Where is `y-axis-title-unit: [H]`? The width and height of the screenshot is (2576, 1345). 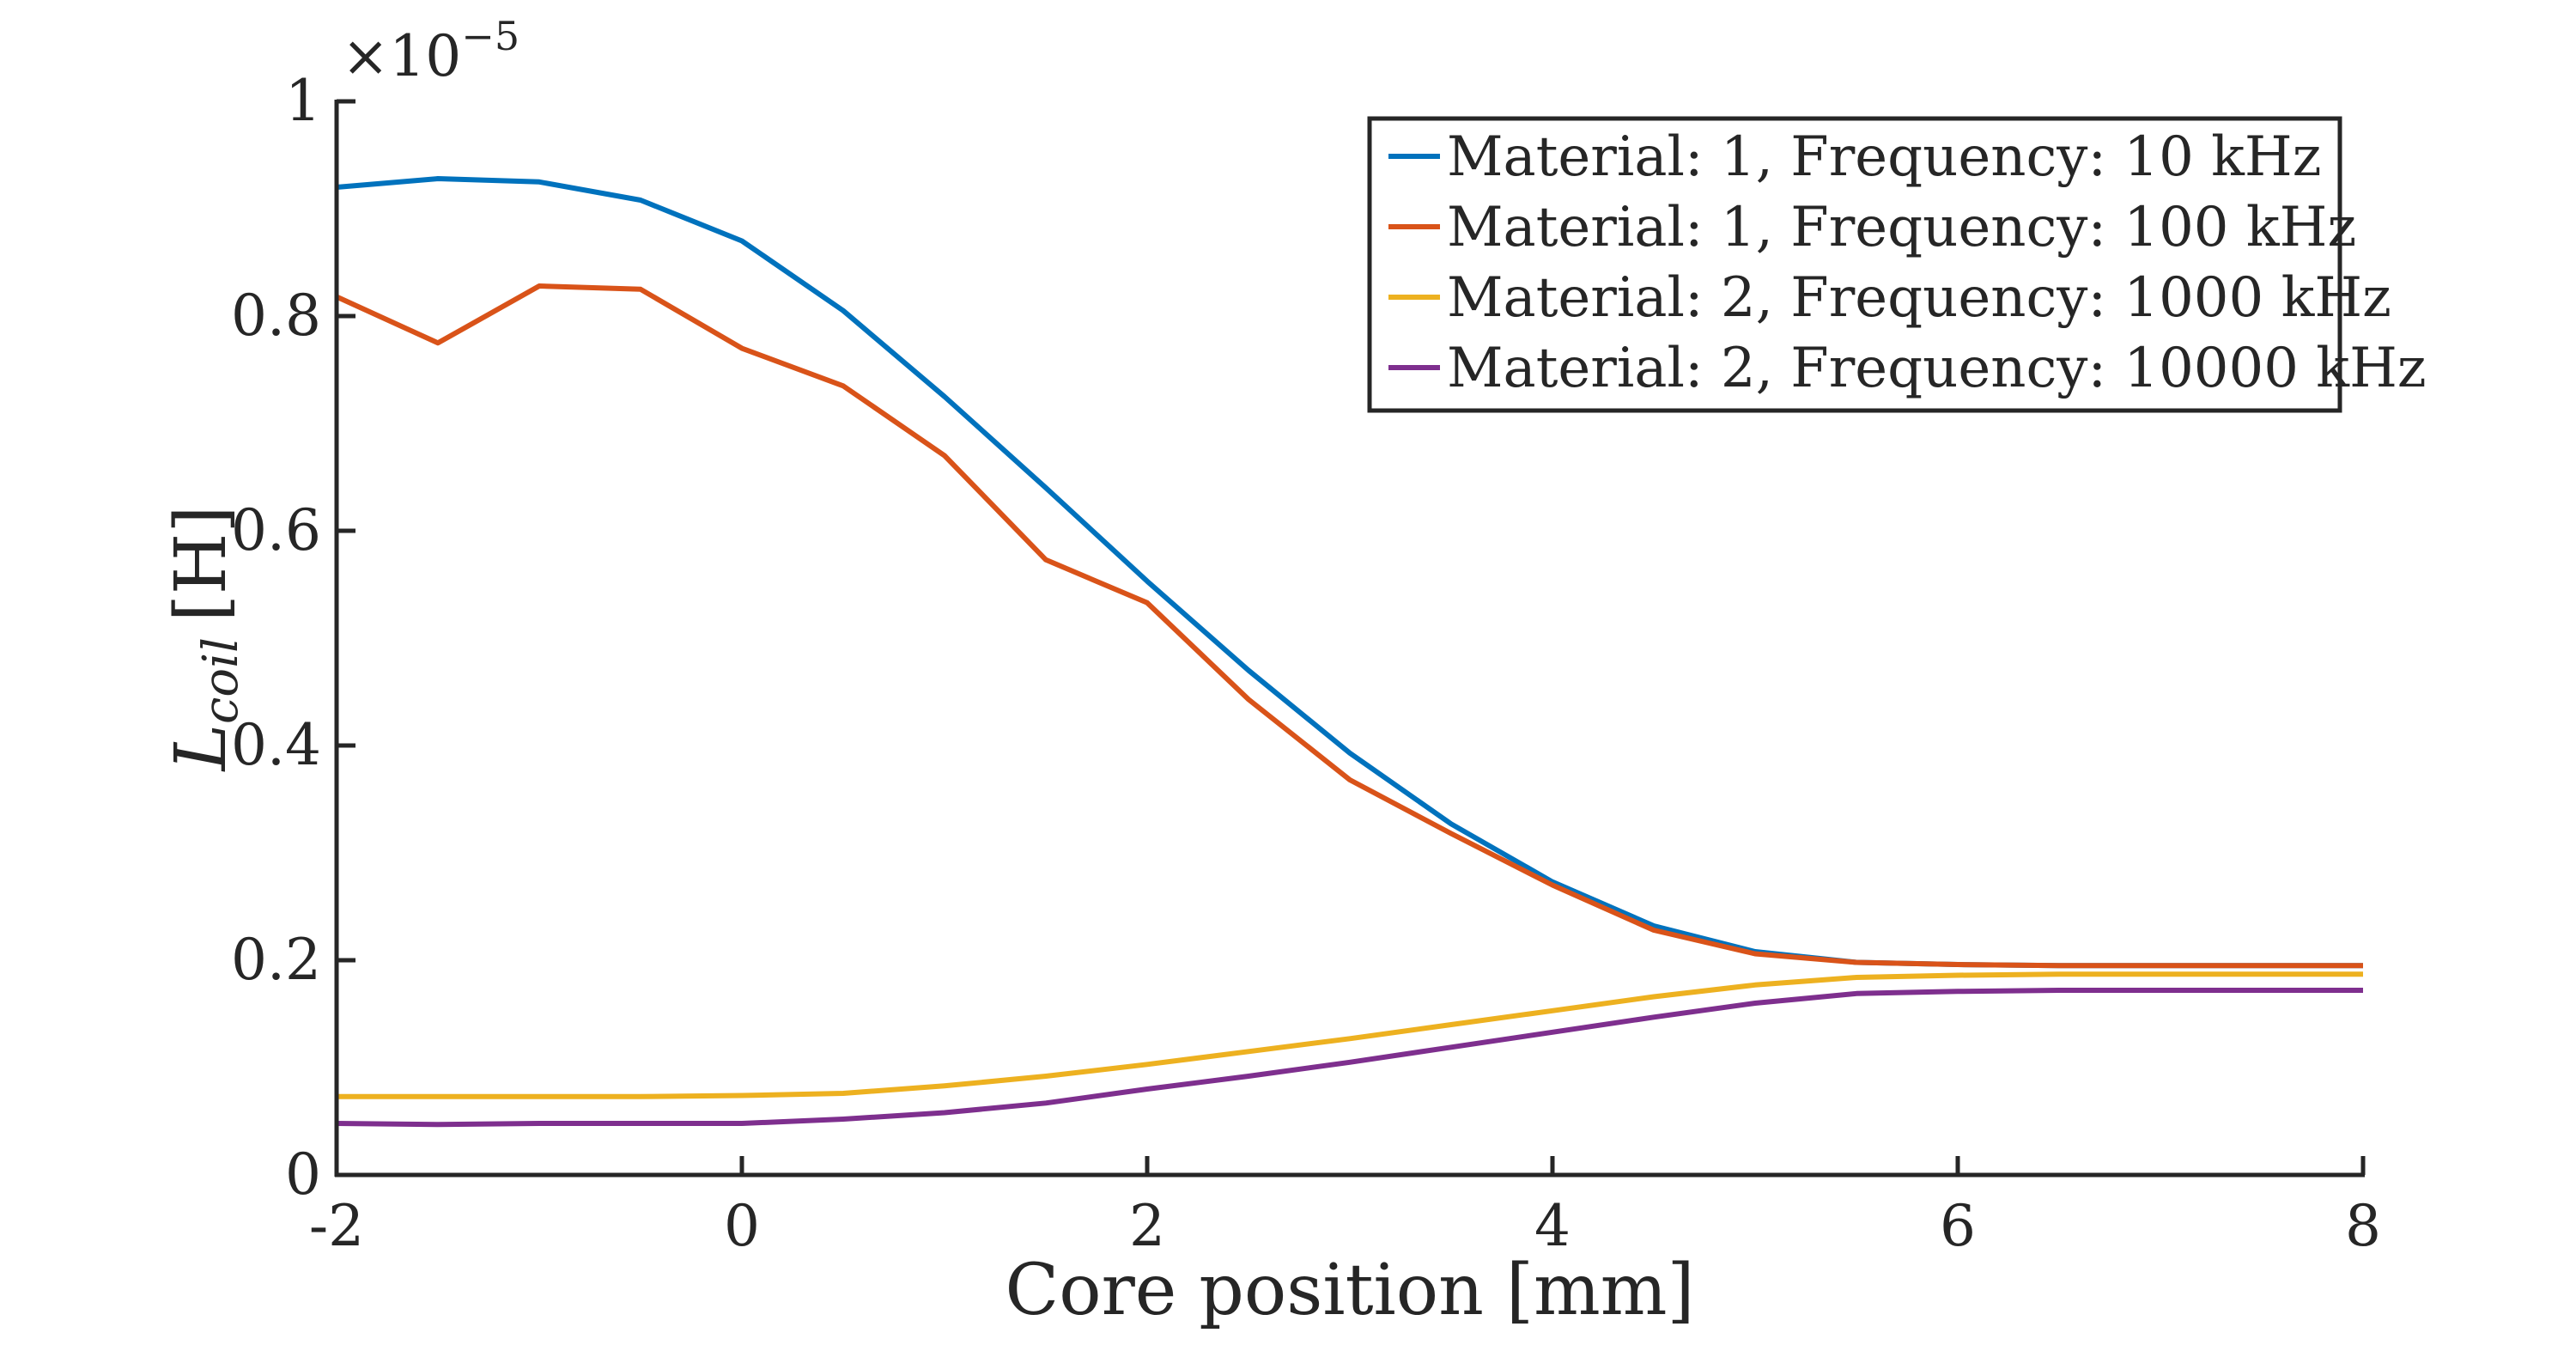
y-axis-title-unit: [H] is located at coordinates (202, 564).